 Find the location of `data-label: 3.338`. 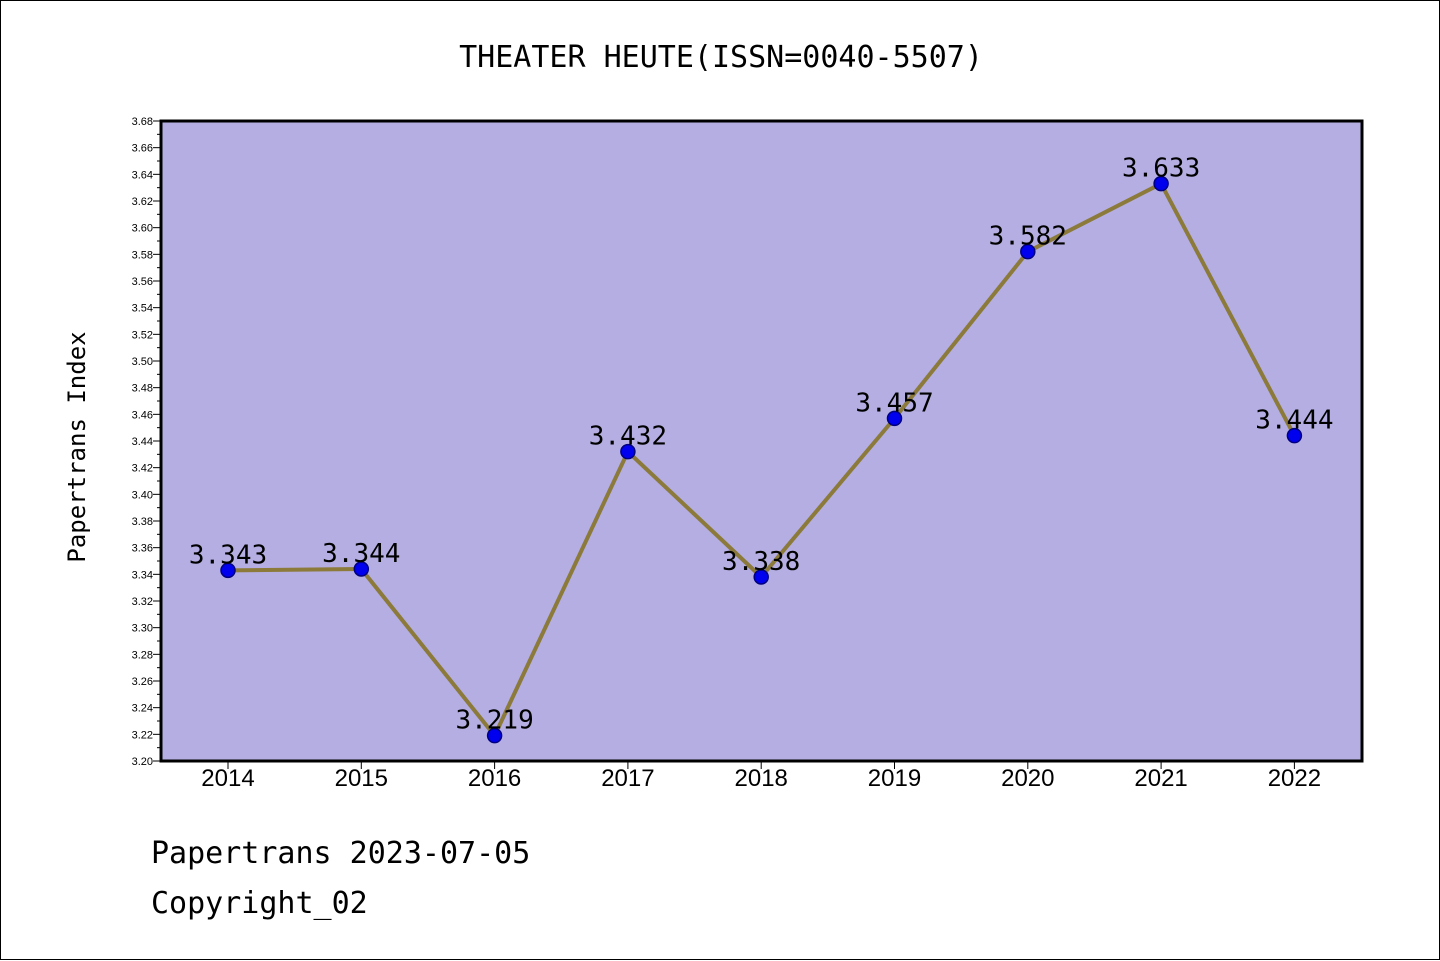

data-label: 3.338 is located at coordinates (761, 562).